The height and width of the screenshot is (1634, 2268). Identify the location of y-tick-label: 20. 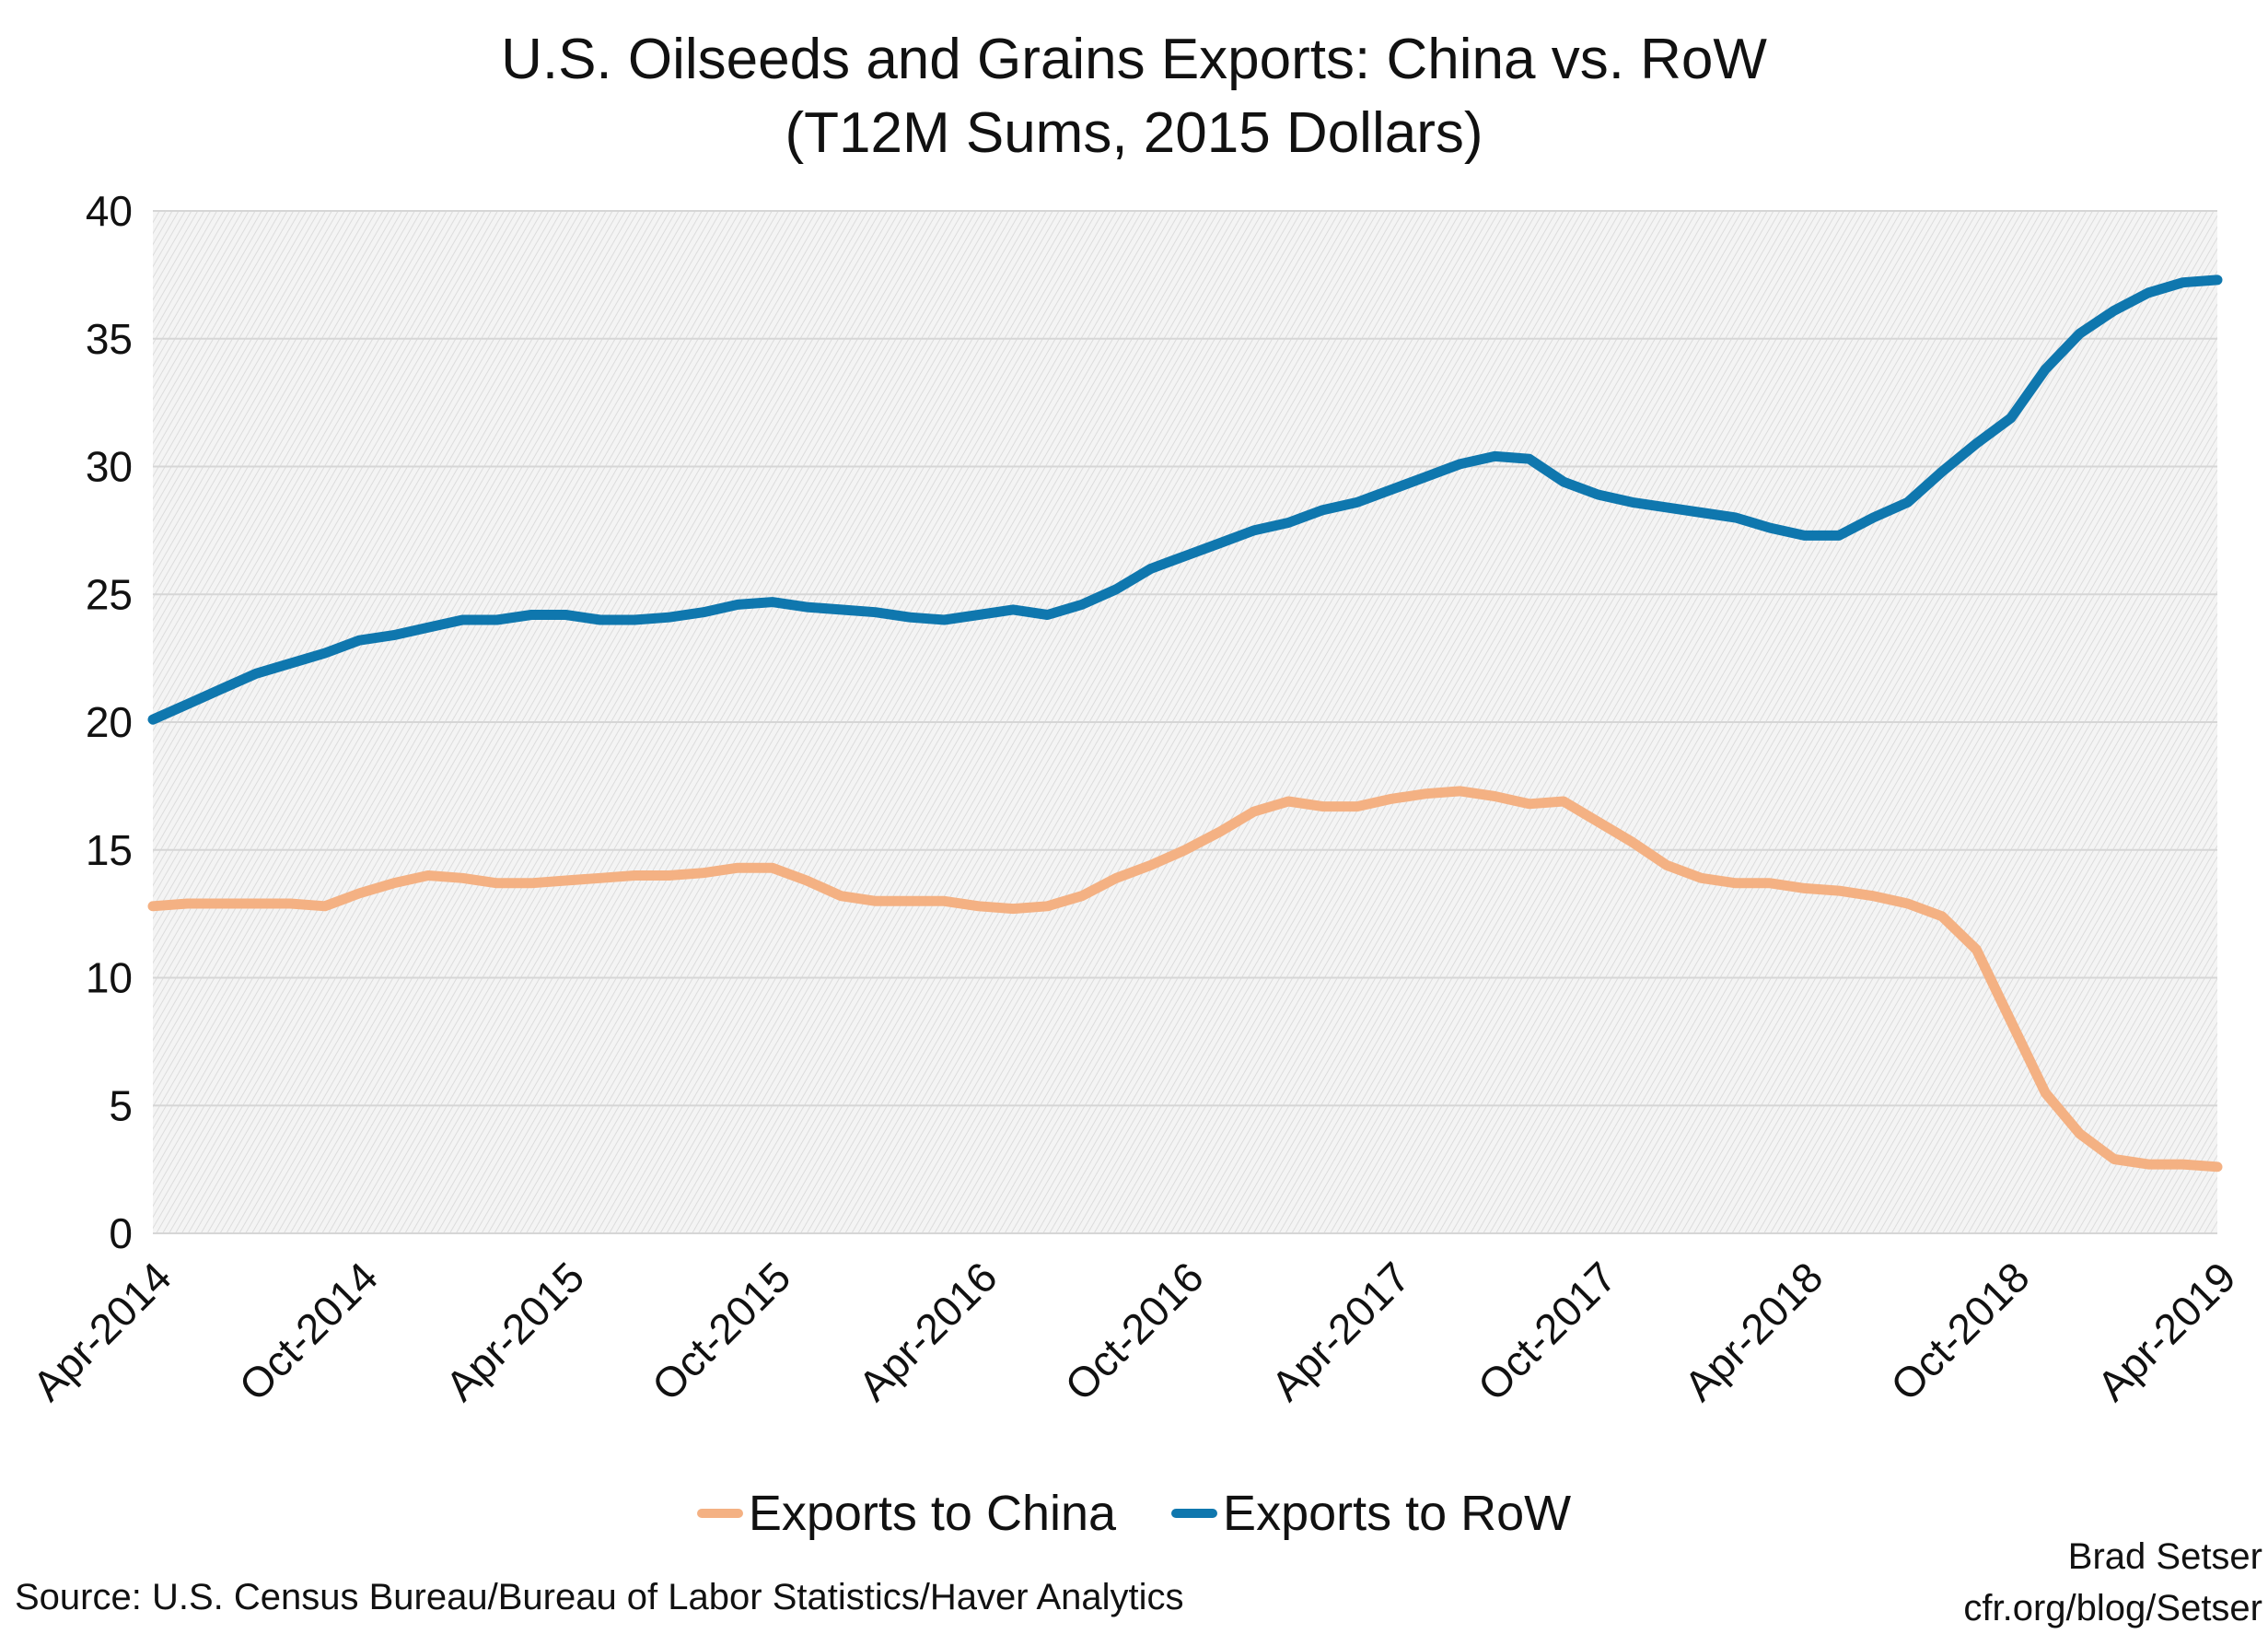
(110, 722).